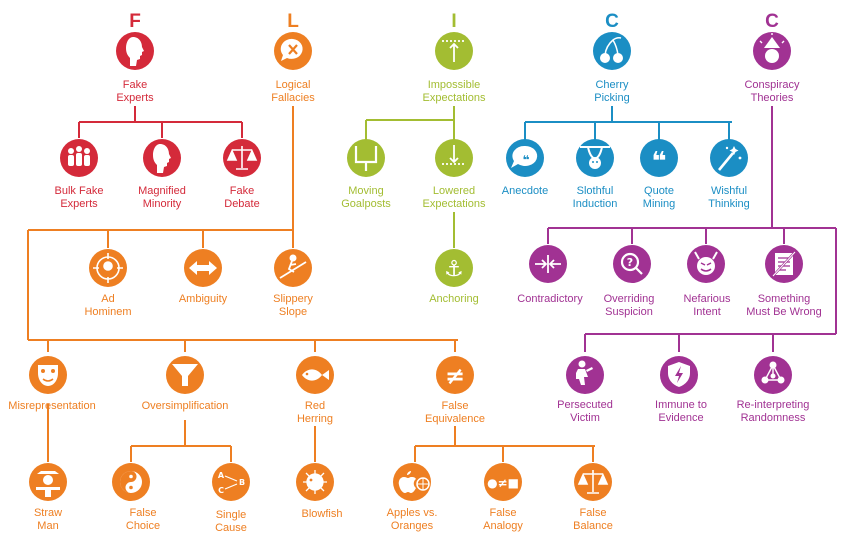  What do you see at coordinates (241, 204) in the screenshot?
I see `fake-debate-label-2: Debate` at bounding box center [241, 204].